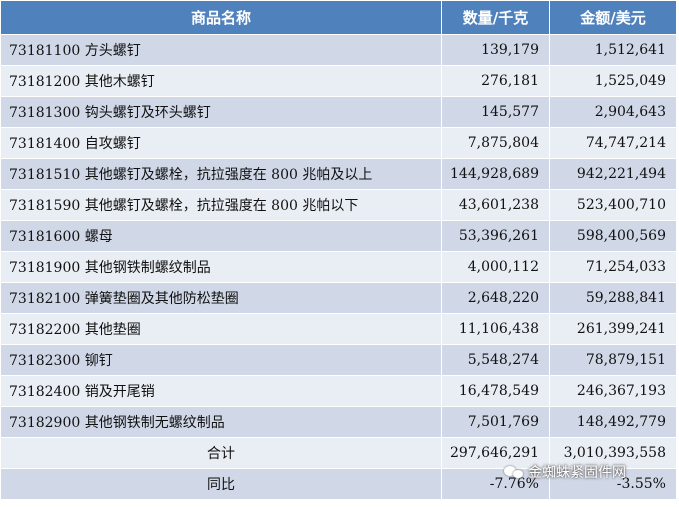 The image size is (679, 507). What do you see at coordinates (613, 391) in the screenshot?
I see `amount-cell: 246,367,193` at bounding box center [613, 391].